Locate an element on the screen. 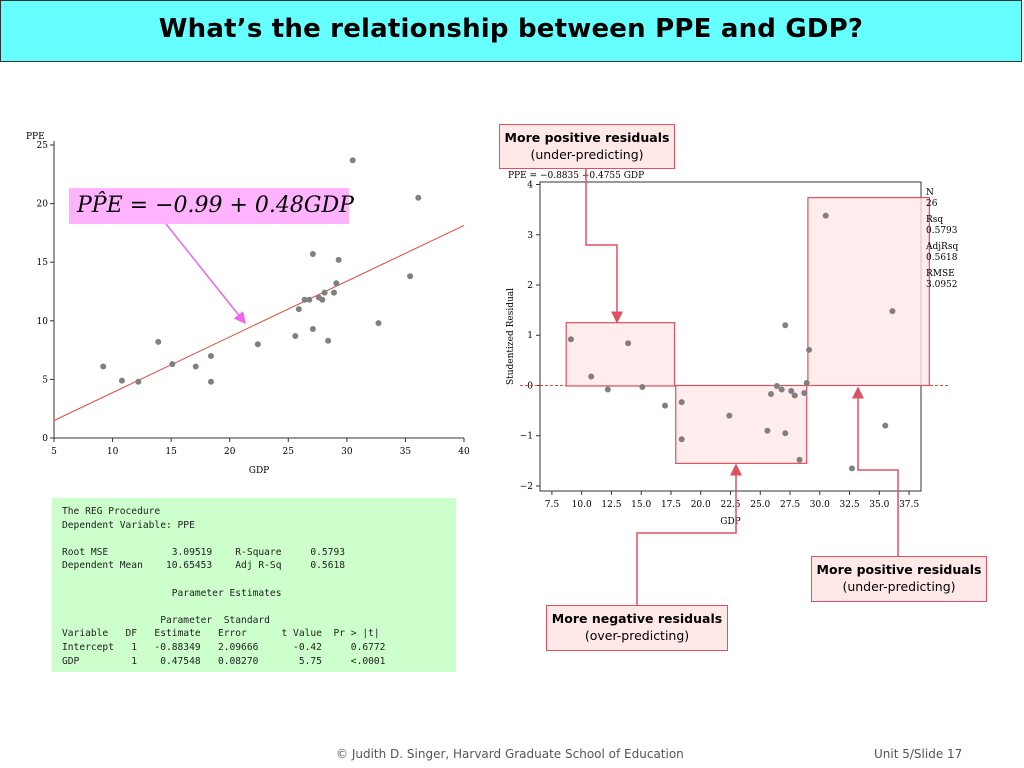 The image size is (1024, 768). callout-right-line2: (under-predicting) is located at coordinates (899, 586).